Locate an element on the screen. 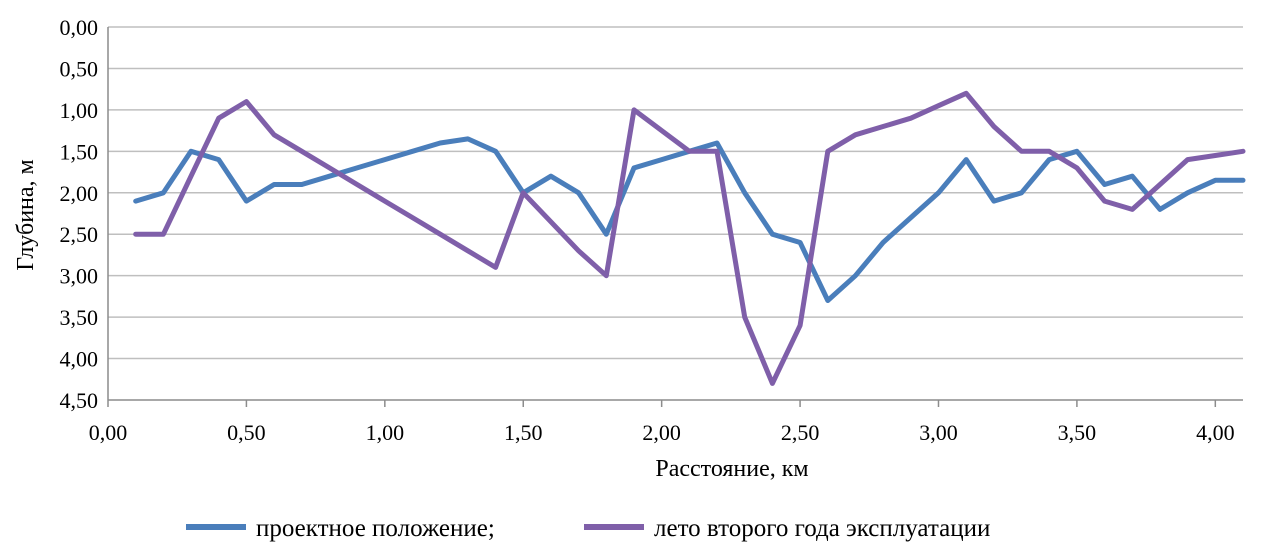 This screenshot has height=542, width=1264. x-tick-label: 4,00 is located at coordinates (1215, 432).